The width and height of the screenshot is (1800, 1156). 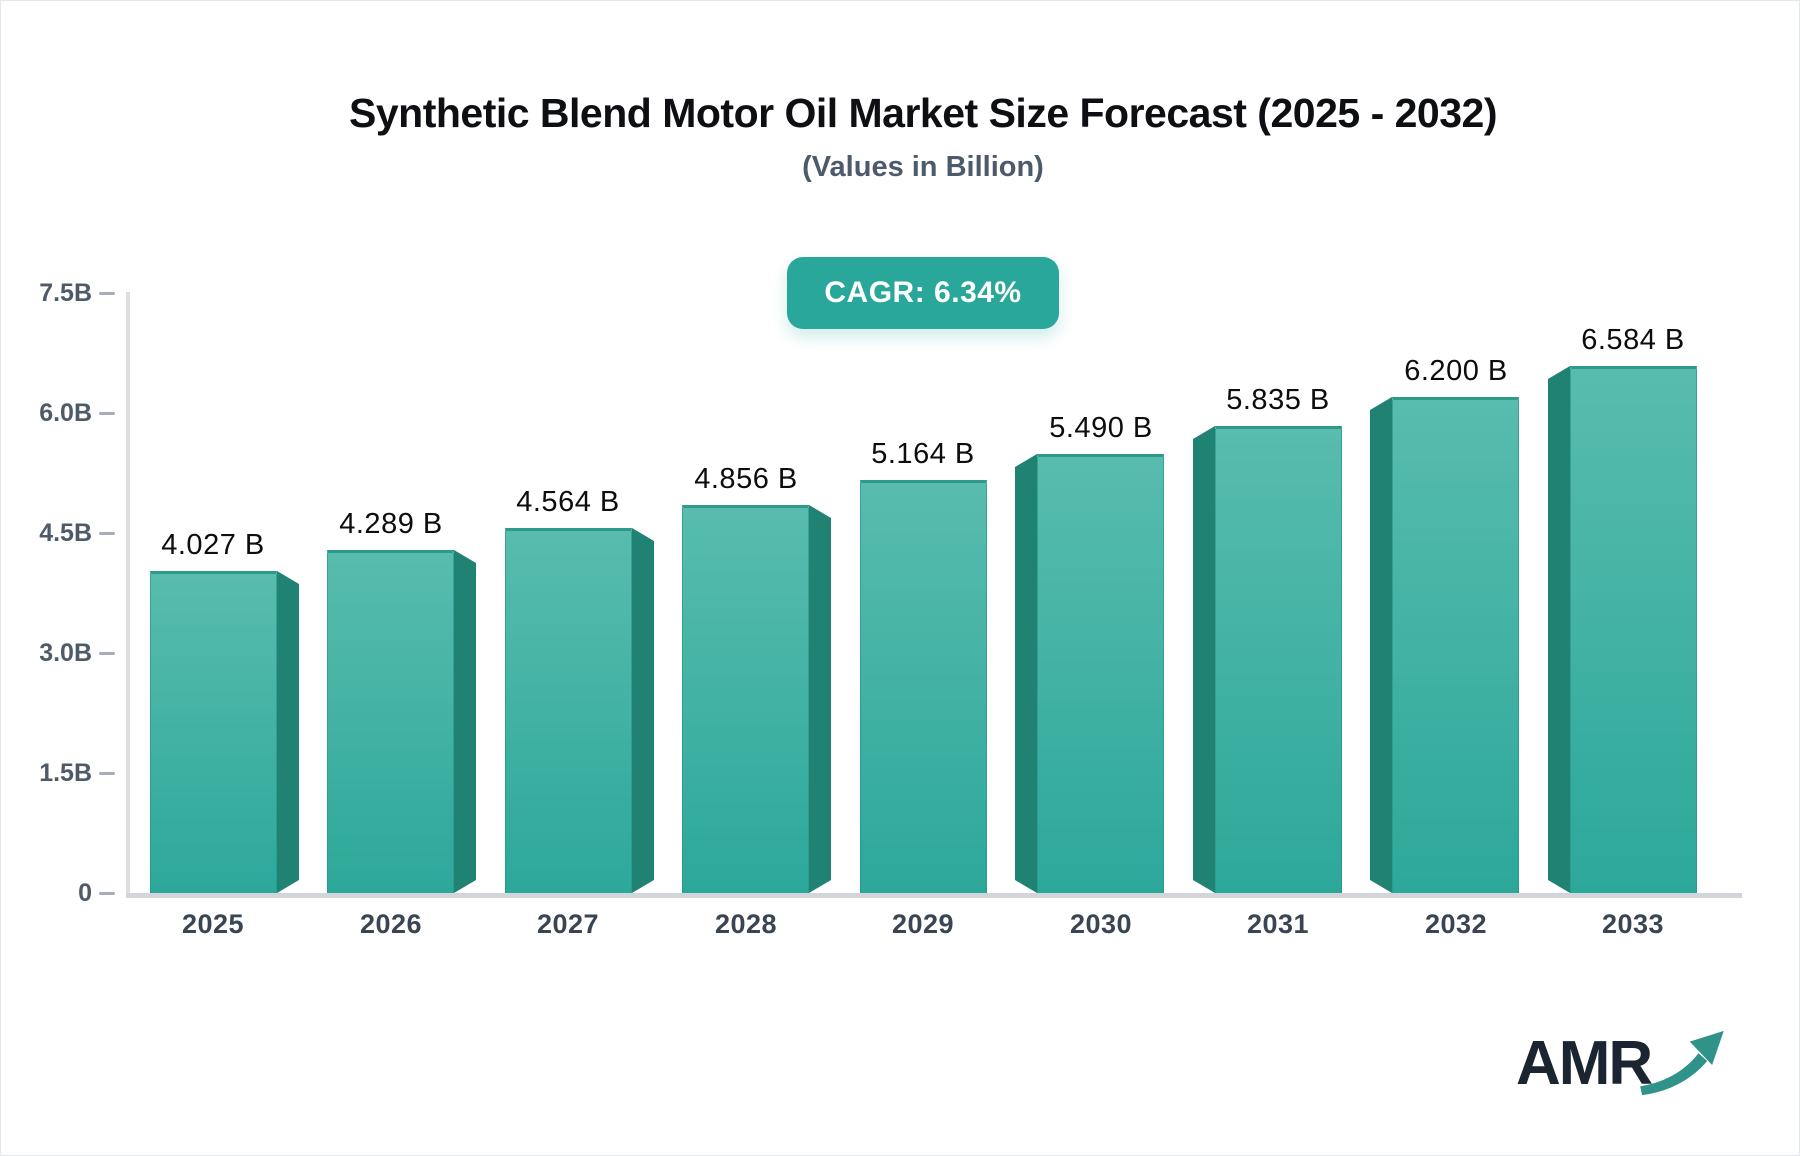 I want to click on x-axis-label-2030: 2030, so click(x=1101, y=924).